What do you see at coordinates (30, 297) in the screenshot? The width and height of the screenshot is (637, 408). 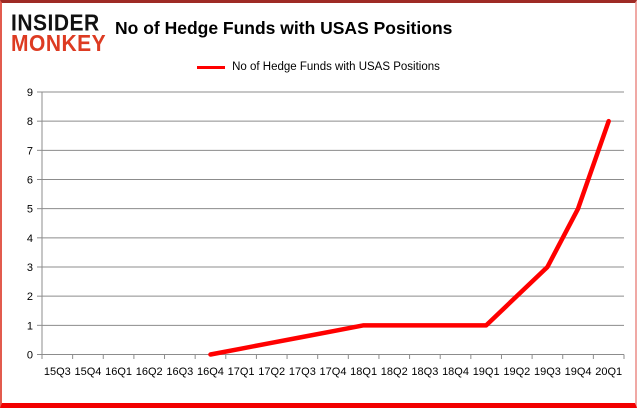 I see `y-tick-label: 2` at bounding box center [30, 297].